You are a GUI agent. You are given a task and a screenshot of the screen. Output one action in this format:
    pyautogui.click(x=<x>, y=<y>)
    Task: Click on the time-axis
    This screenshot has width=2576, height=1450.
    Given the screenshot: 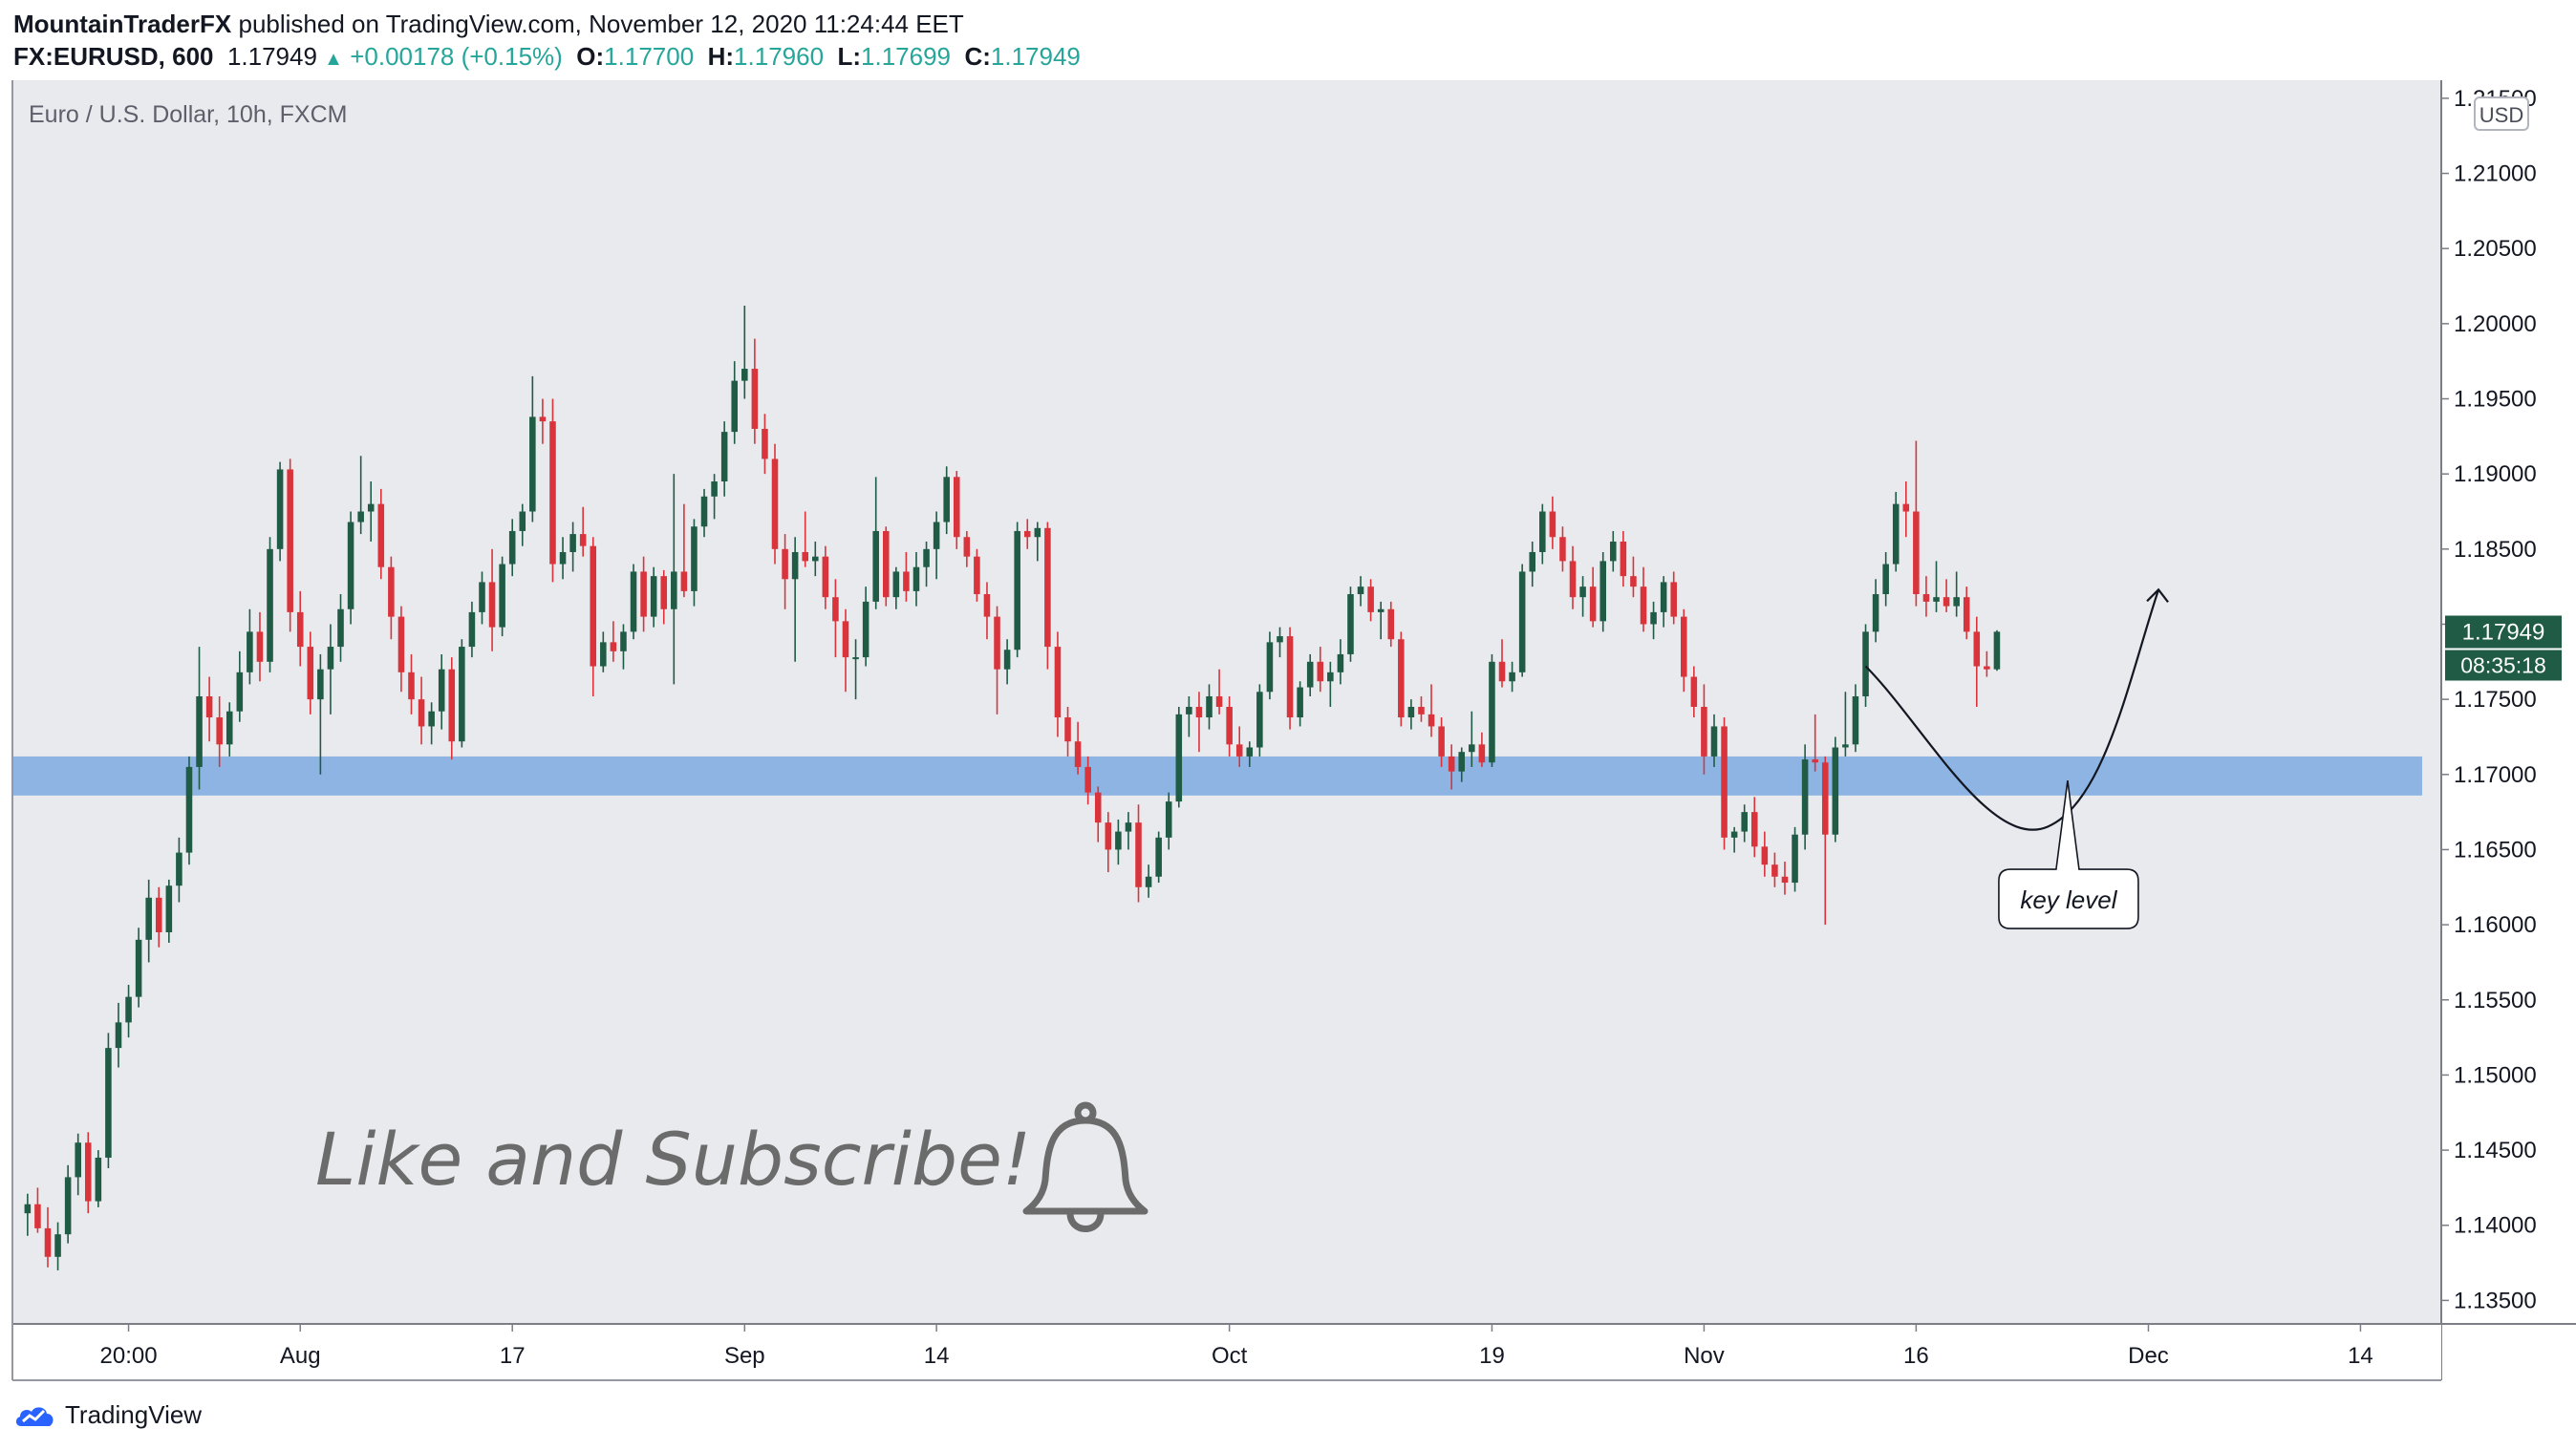 What is the action you would take?
    pyautogui.click(x=1226, y=1352)
    